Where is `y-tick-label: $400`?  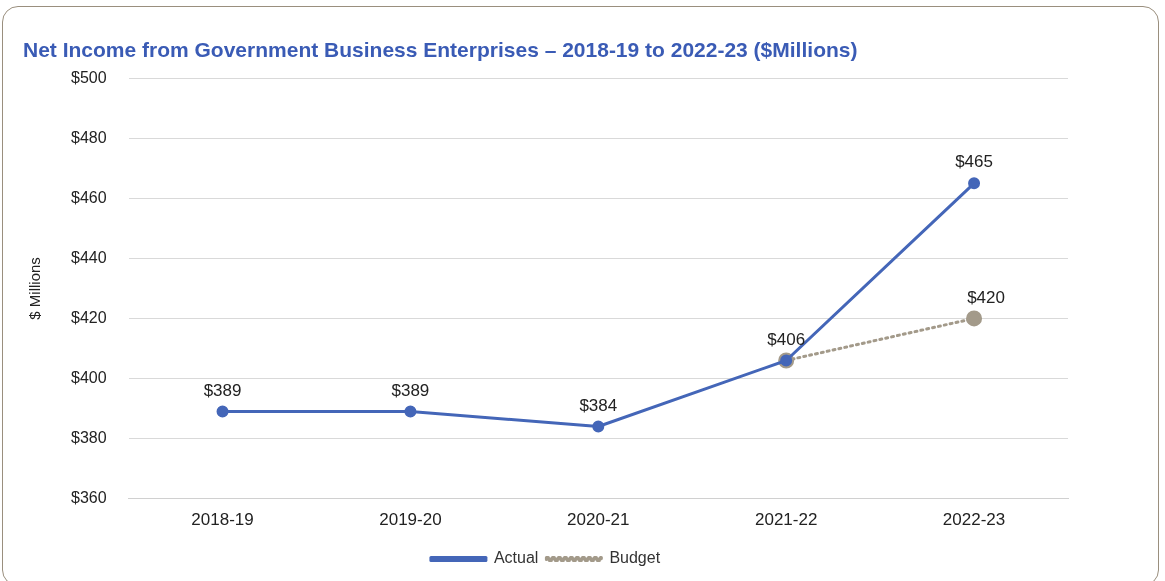
y-tick-label: $400 is located at coordinates (89, 377).